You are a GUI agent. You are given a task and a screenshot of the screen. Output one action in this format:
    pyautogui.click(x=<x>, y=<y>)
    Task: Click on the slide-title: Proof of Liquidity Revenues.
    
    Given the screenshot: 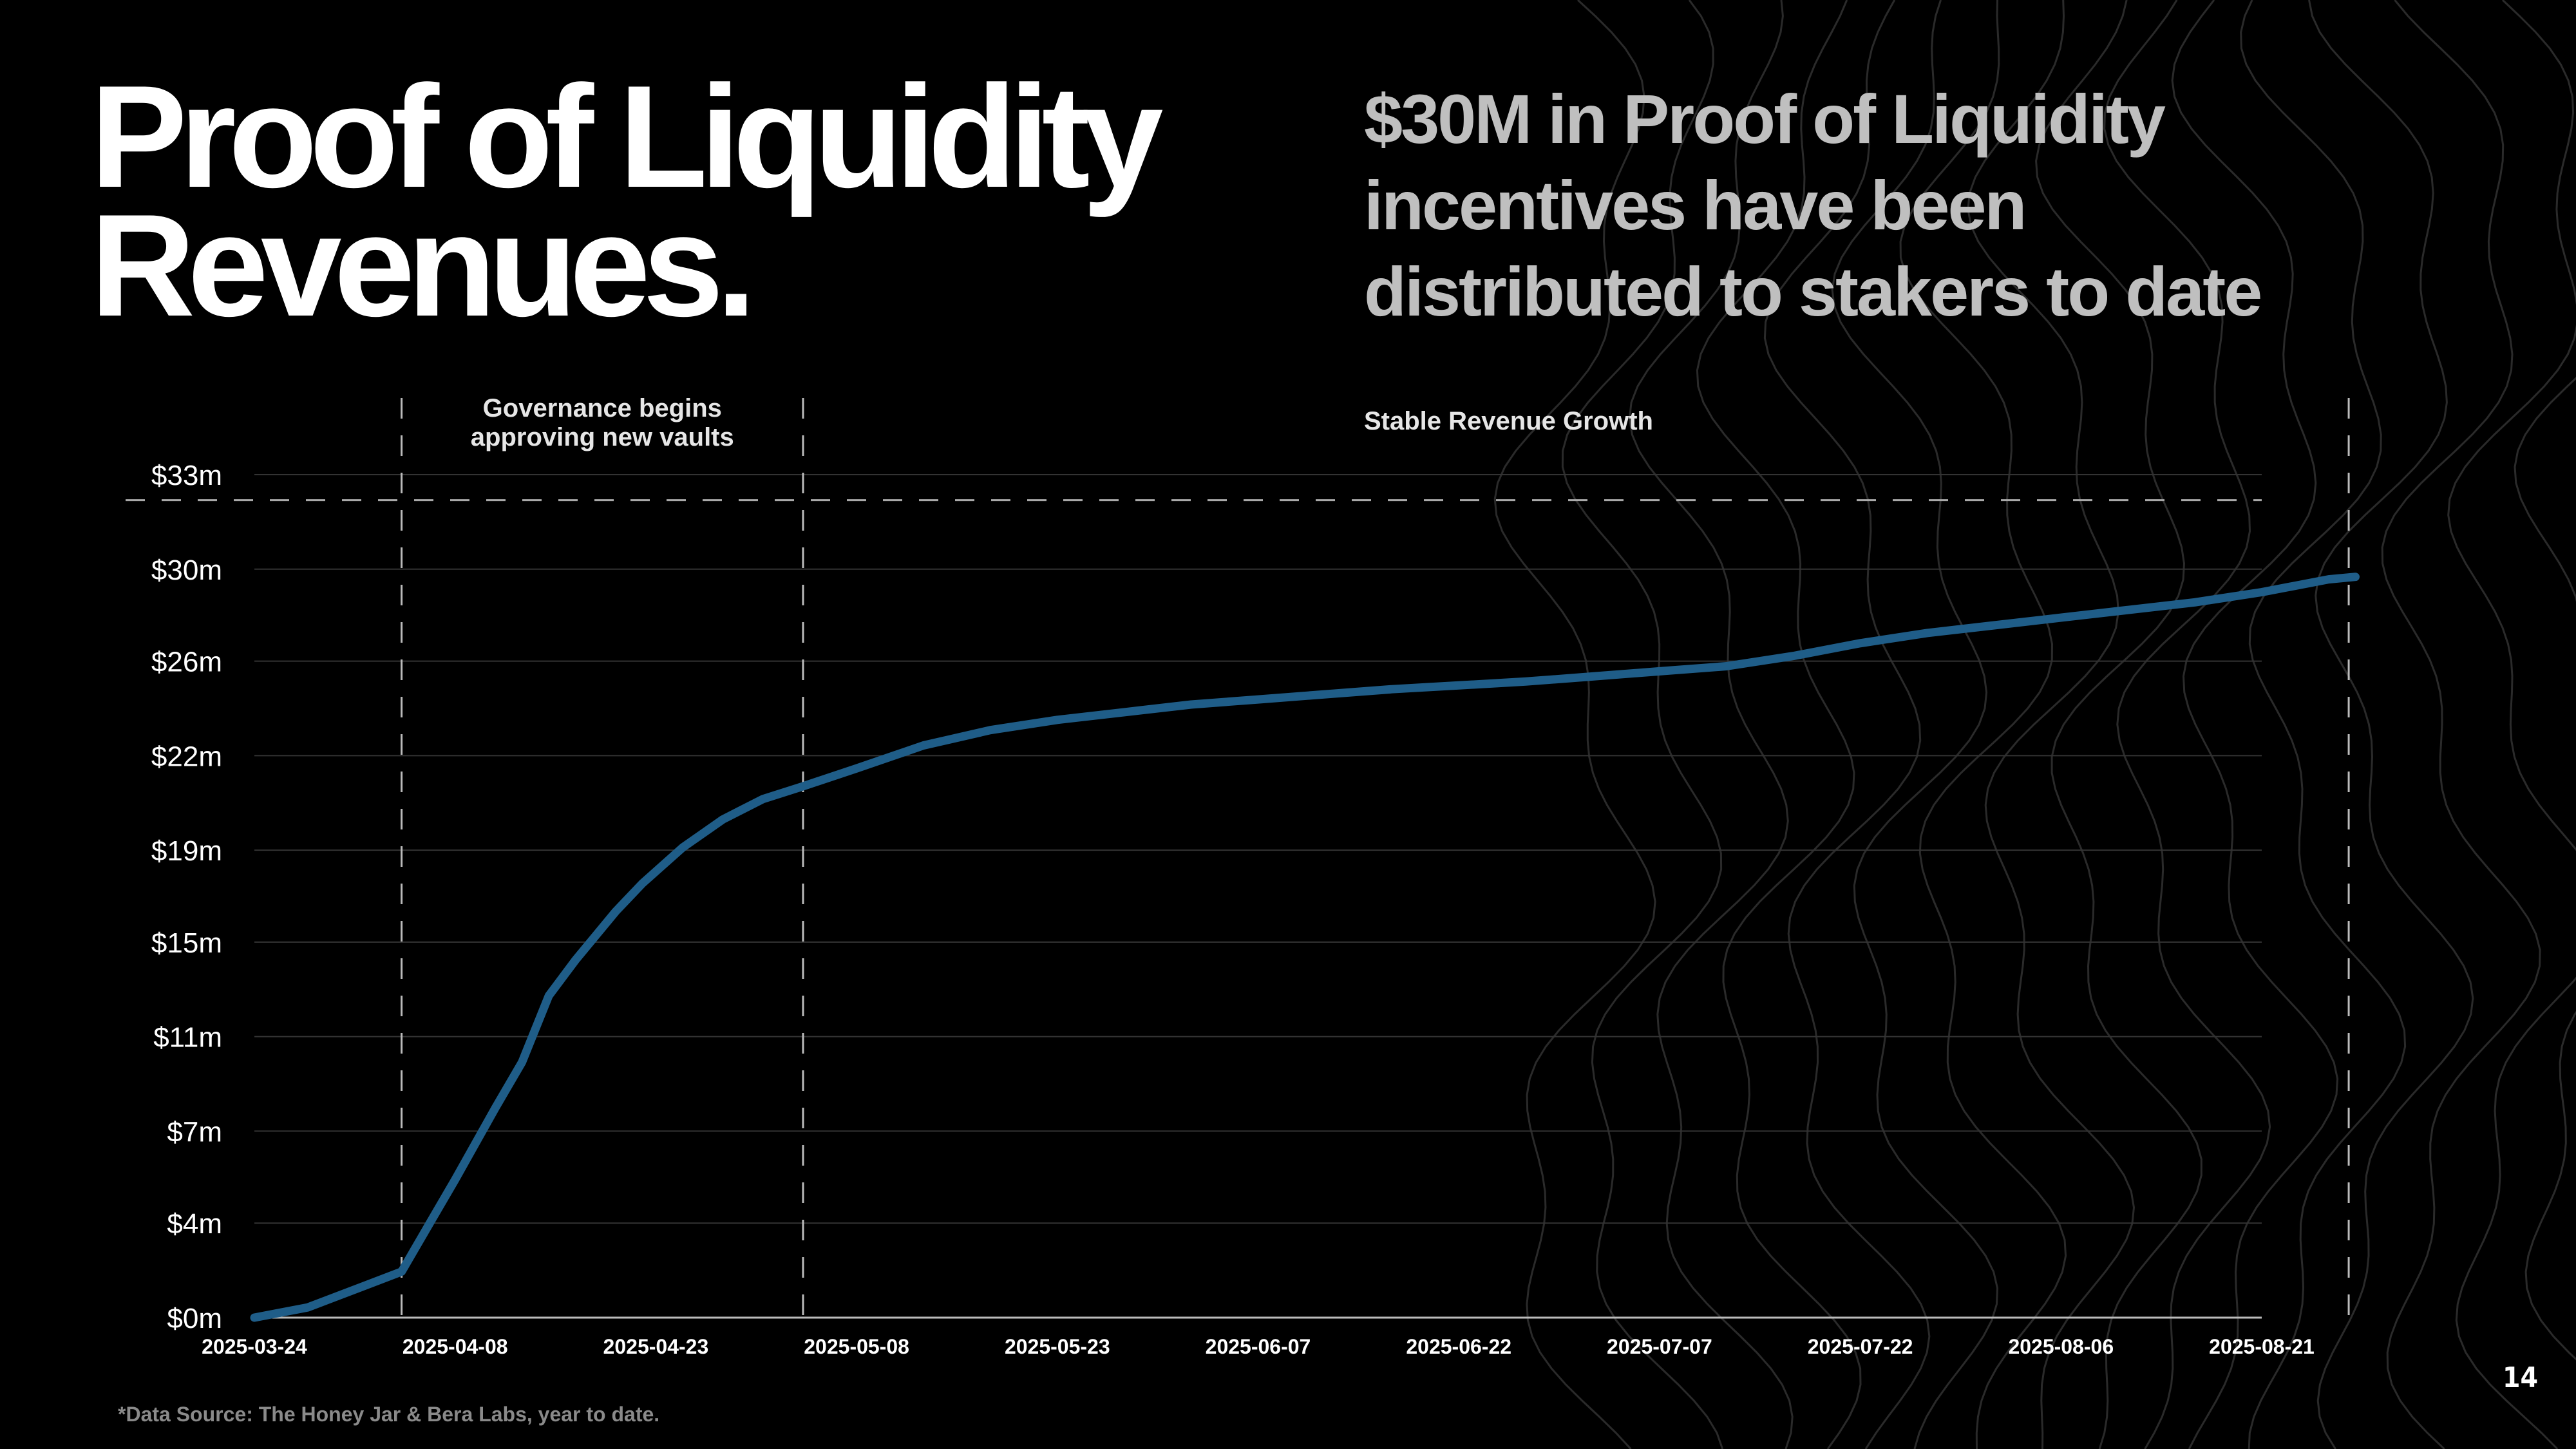 What is the action you would take?
    pyautogui.click(x=626, y=200)
    